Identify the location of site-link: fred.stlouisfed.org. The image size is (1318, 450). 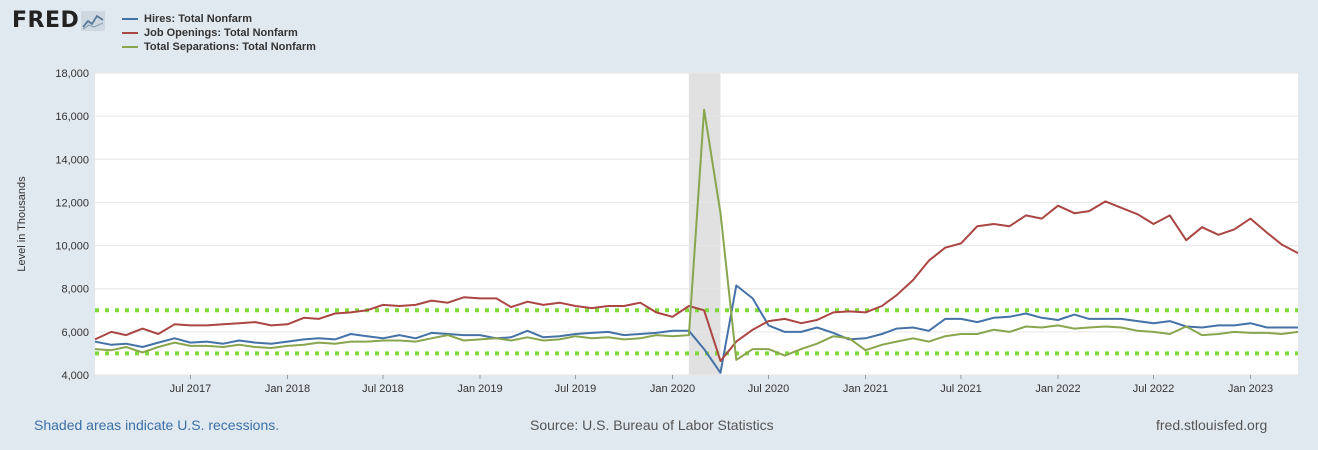
(1212, 425).